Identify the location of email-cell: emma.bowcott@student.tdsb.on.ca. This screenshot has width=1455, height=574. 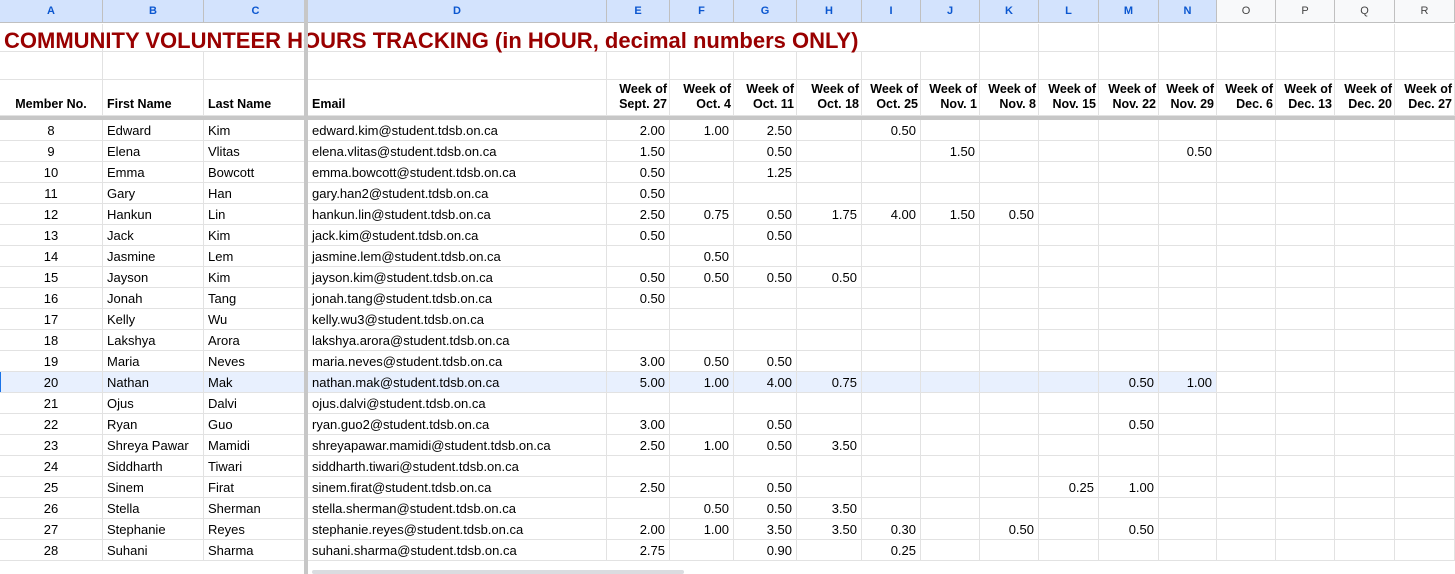
(457, 172).